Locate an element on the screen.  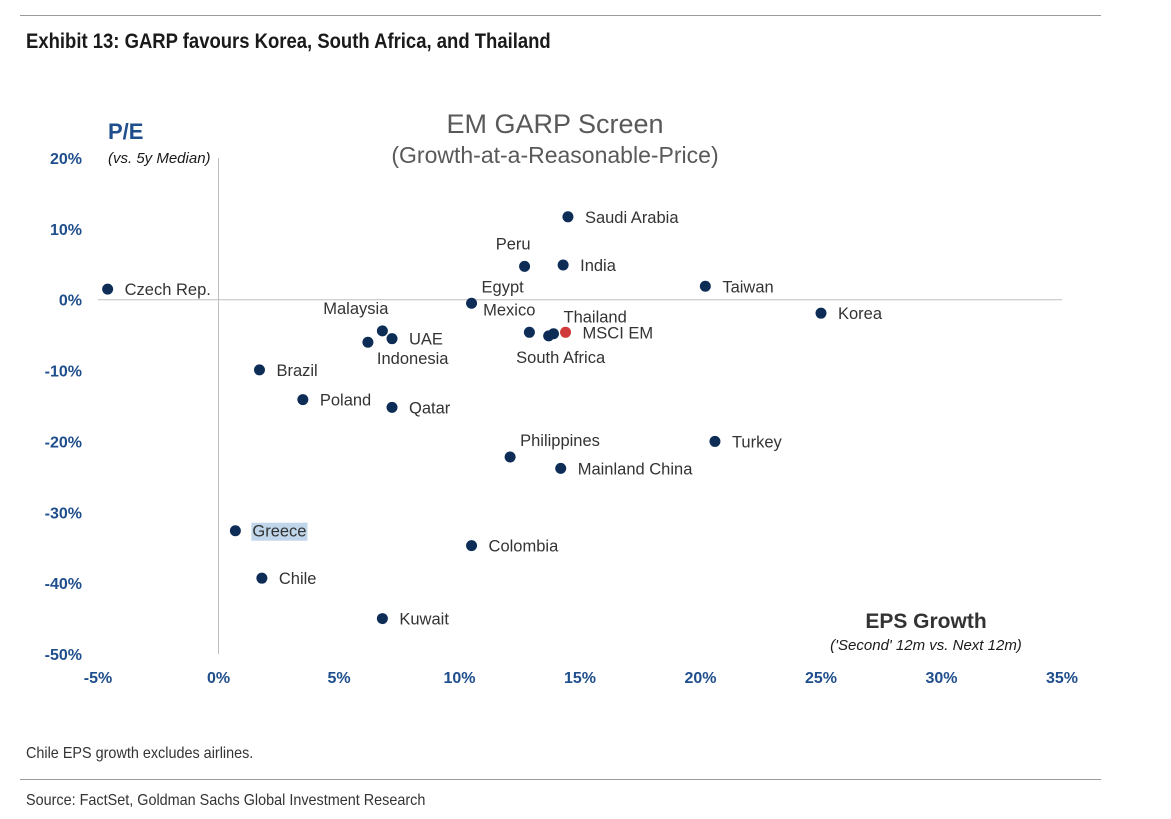
point-label: Kuwait is located at coordinates (424, 620).